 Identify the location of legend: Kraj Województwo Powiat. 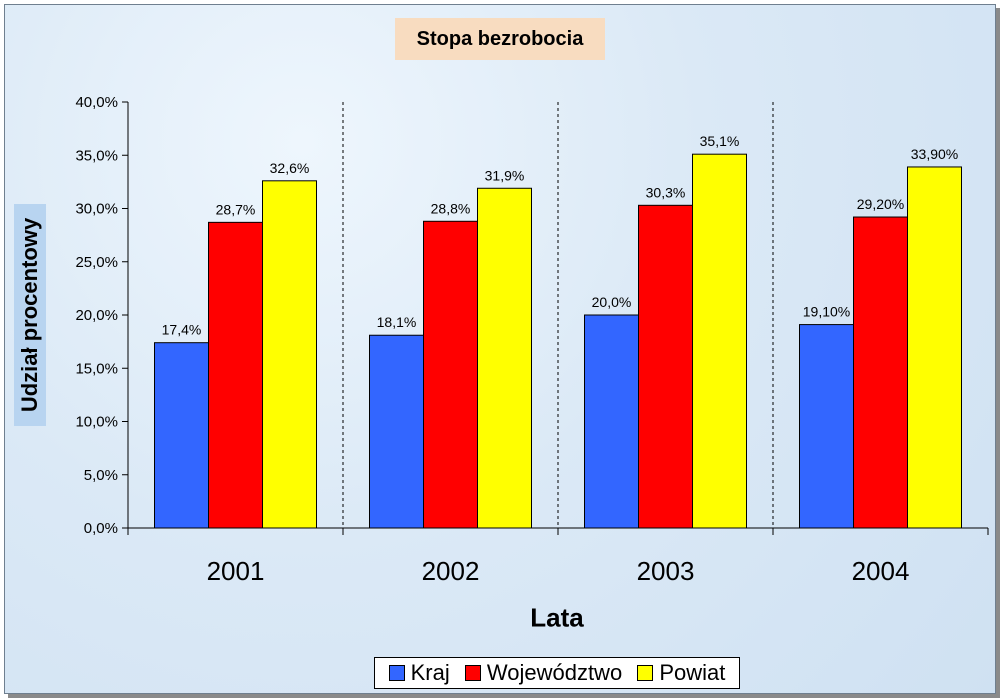
(557, 673).